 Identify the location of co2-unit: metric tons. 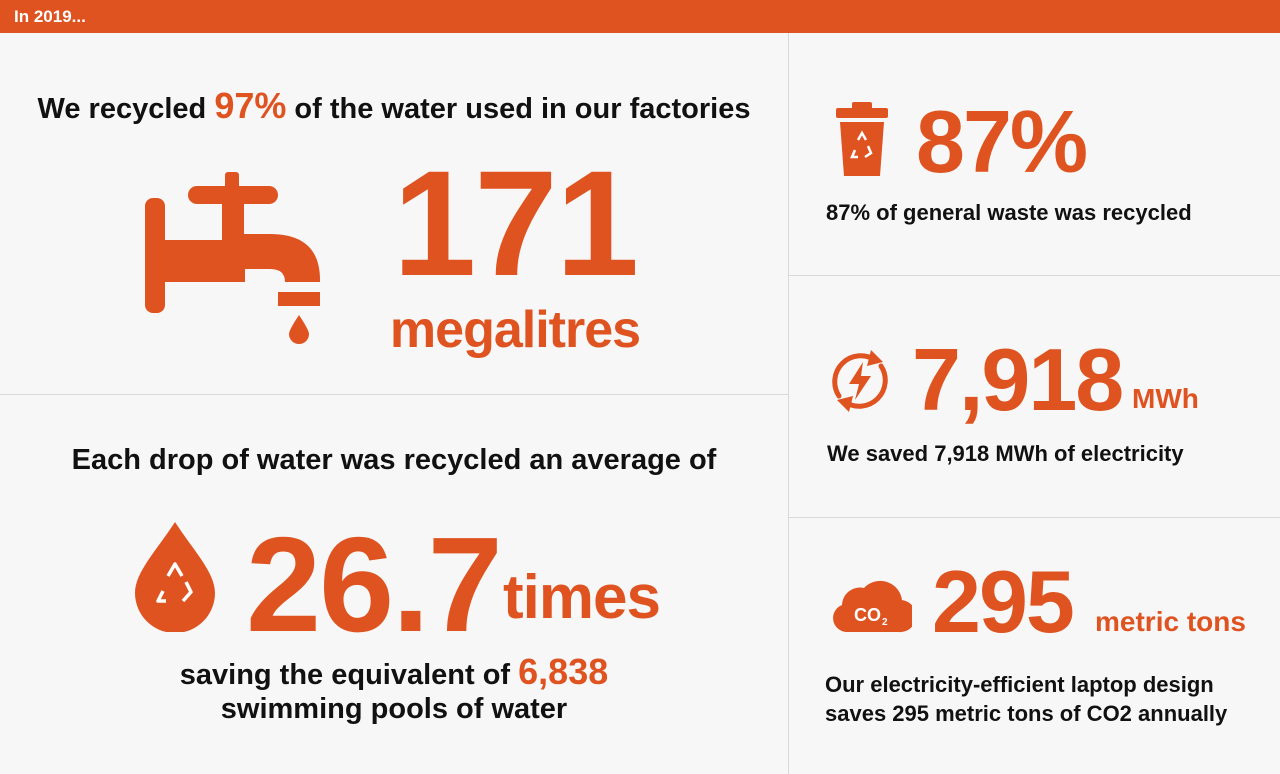
(1170, 621).